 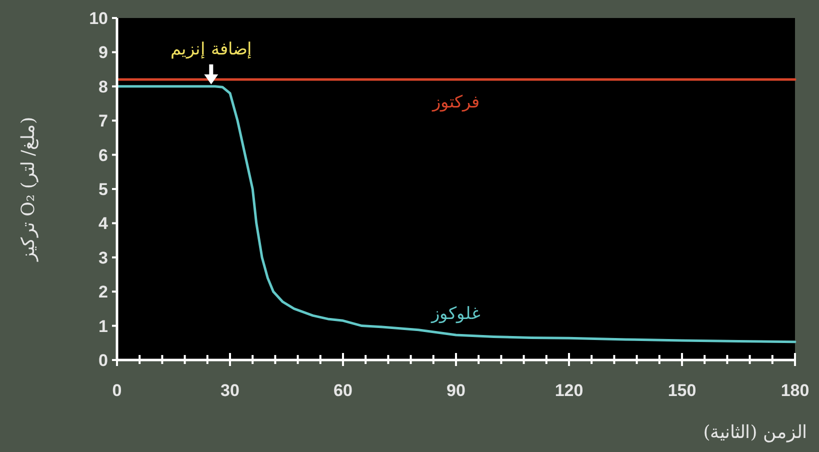 What do you see at coordinates (103, 224) in the screenshot?
I see `y-tick-label: 4` at bounding box center [103, 224].